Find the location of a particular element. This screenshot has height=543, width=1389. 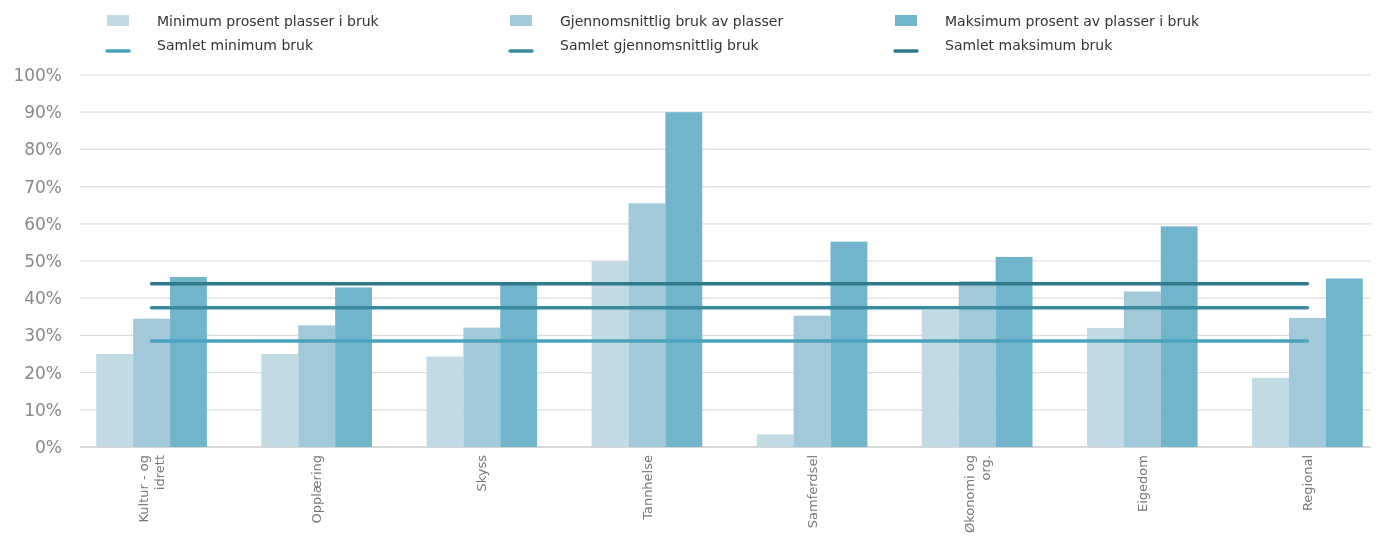

legend-label: Samlet maksimum bruk is located at coordinates (1029, 44).